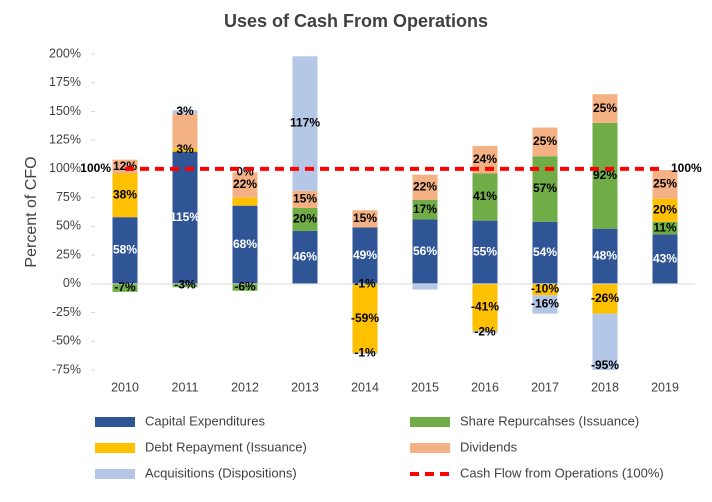 The width and height of the screenshot is (712, 502). I want to click on data-label: -26%, so click(605, 298).